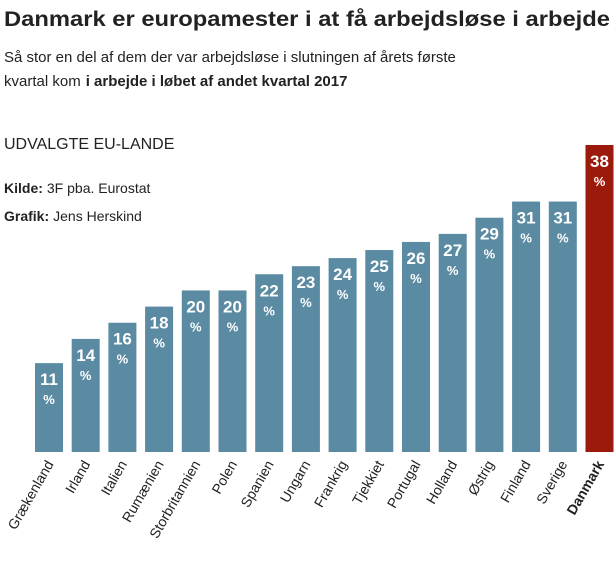 This screenshot has height=564, width=615. What do you see at coordinates (416, 258) in the screenshot?
I see `value-label: 26` at bounding box center [416, 258].